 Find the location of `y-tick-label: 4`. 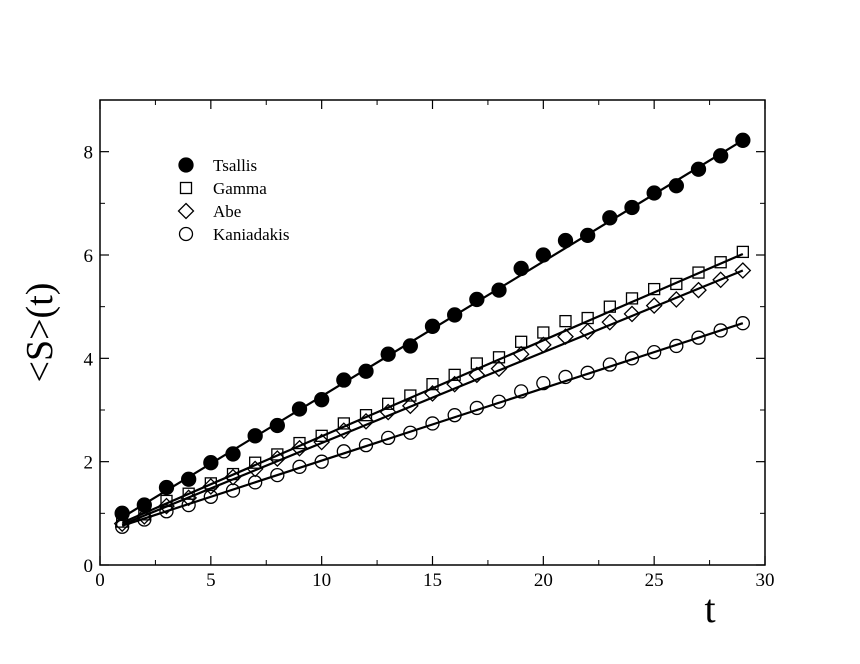

y-tick-label: 4 is located at coordinates (89, 359).